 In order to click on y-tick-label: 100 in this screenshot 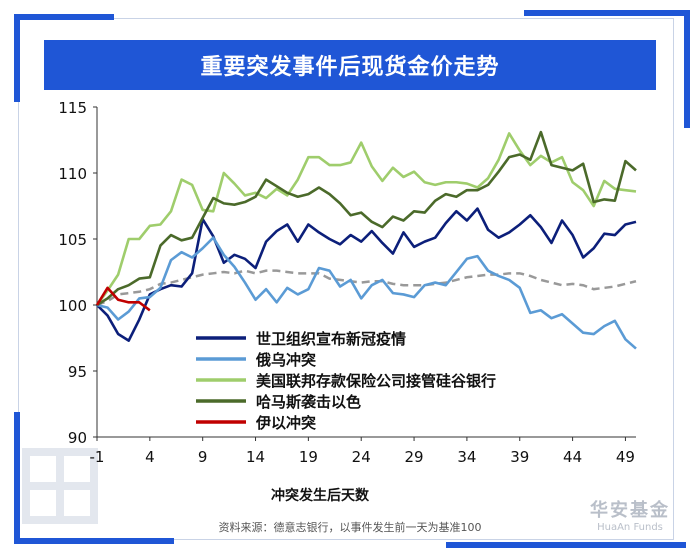, I will do `click(72, 306)`.